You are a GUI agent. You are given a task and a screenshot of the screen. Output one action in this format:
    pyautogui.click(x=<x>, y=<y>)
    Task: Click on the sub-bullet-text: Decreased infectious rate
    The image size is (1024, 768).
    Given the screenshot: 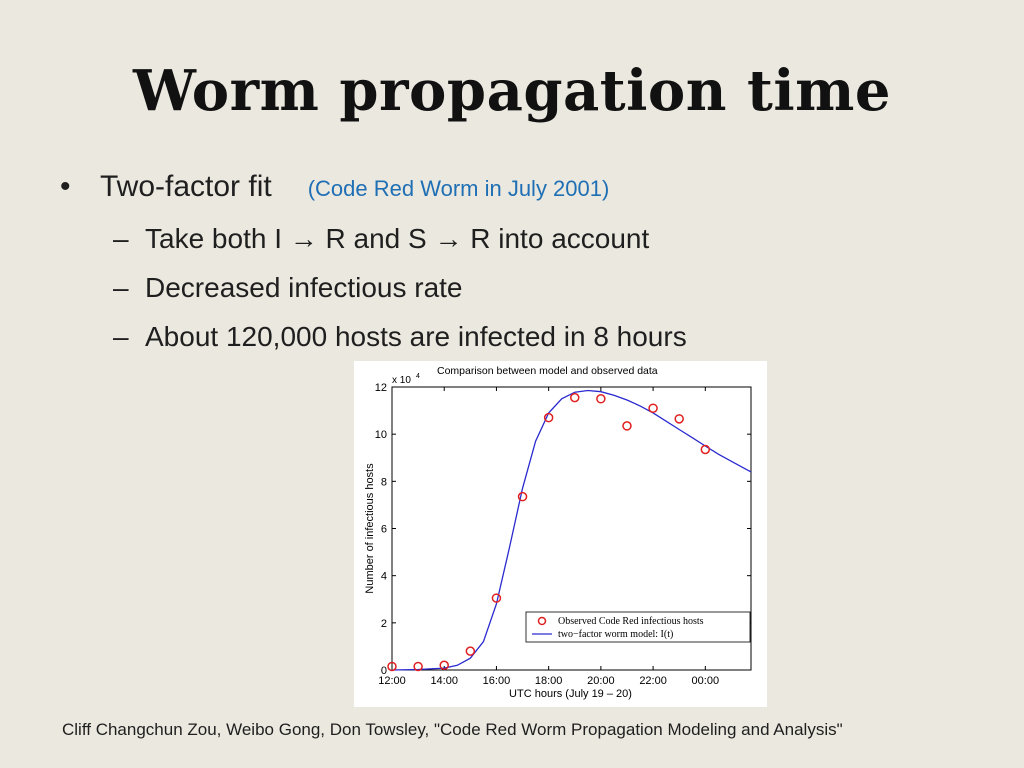 What is the action you would take?
    pyautogui.click(x=304, y=287)
    